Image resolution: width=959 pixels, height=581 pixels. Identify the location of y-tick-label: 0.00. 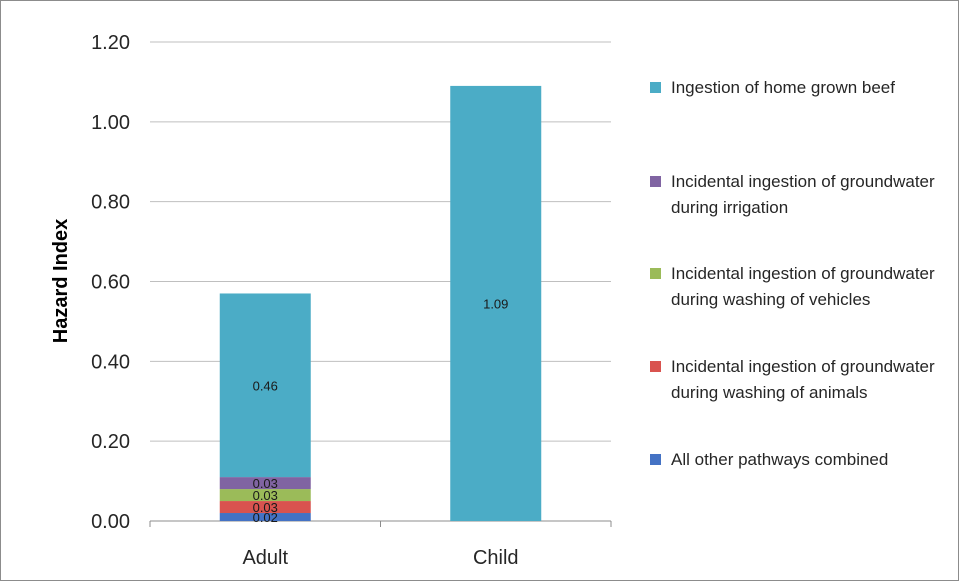
(110, 522).